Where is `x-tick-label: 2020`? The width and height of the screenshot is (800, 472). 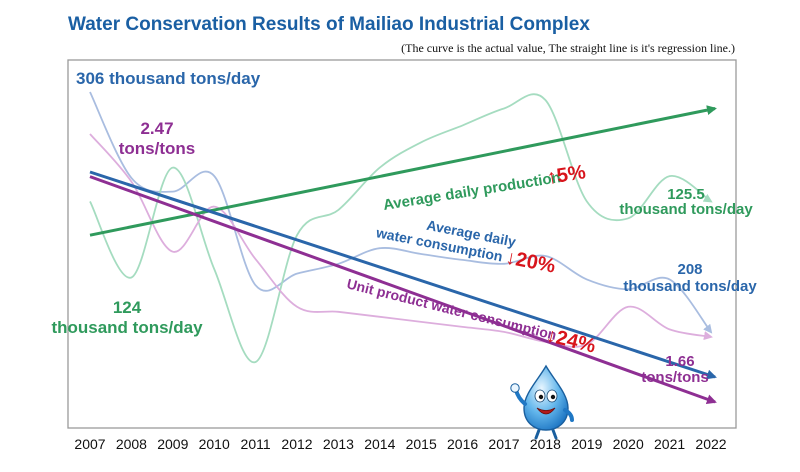 x-tick-label: 2020 is located at coordinates (628, 444).